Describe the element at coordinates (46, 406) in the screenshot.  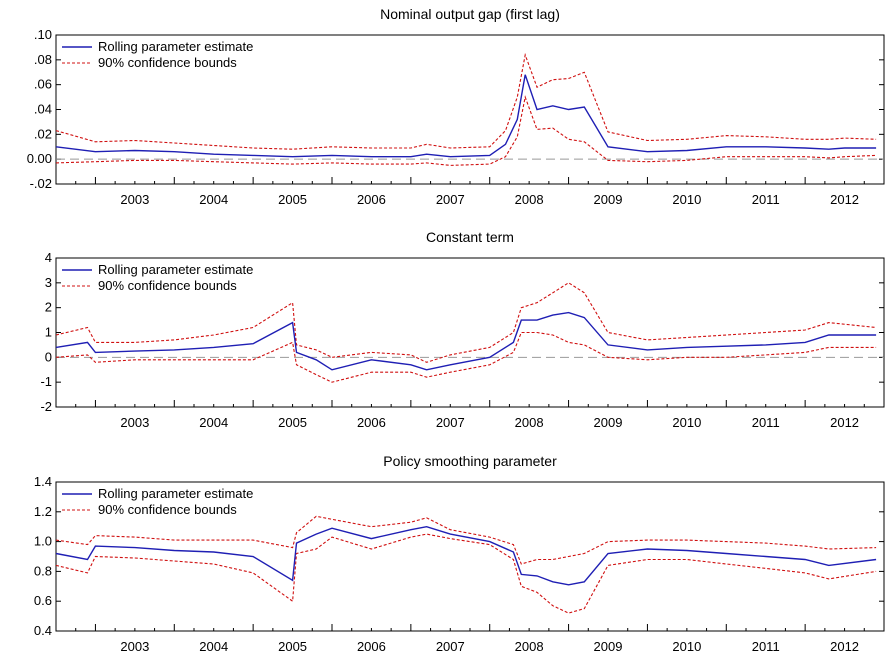
I see `y-tick-label: -2` at that location.